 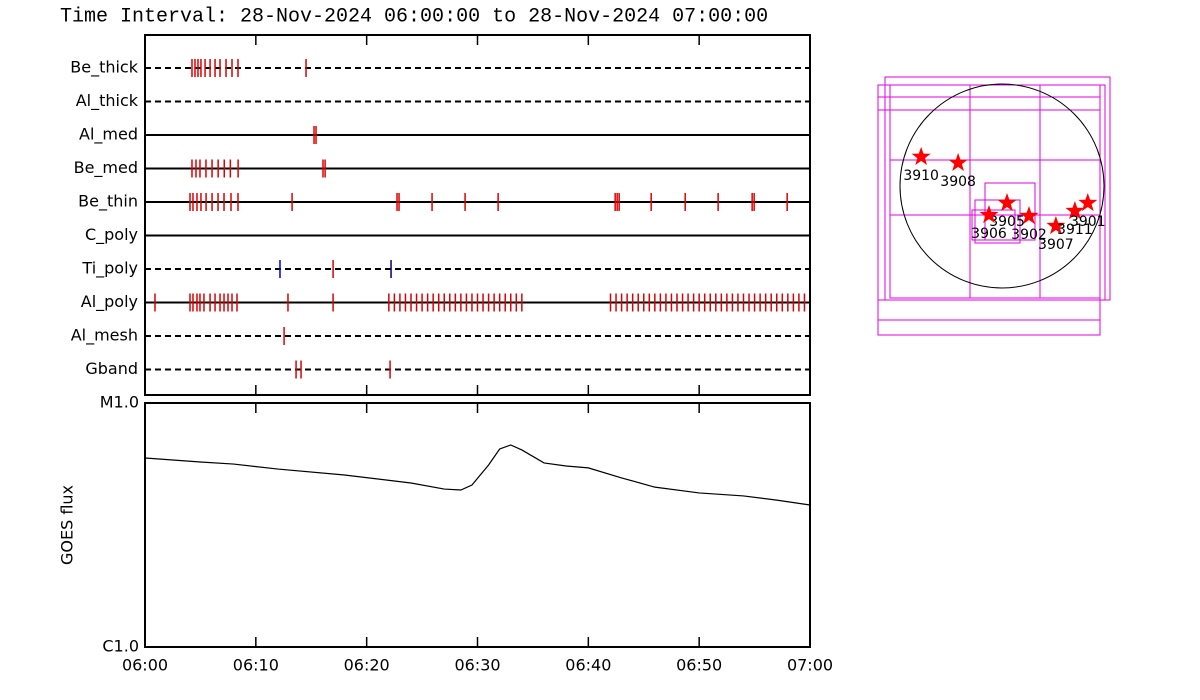 I want to click on solar-disk, so click(x=1002, y=186).